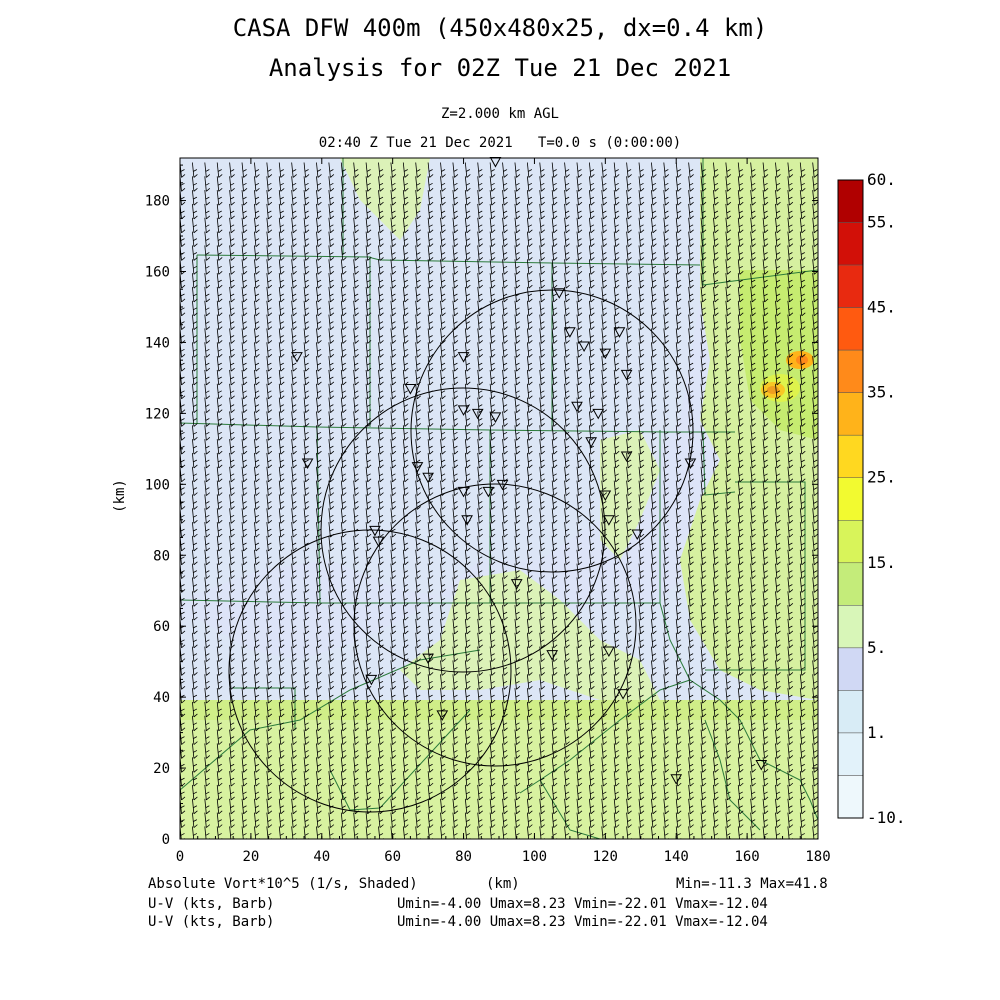 The height and width of the screenshot is (1000, 1000). Describe the element at coordinates (157, 343) in the screenshot. I see `y-tick-label: 140` at that location.